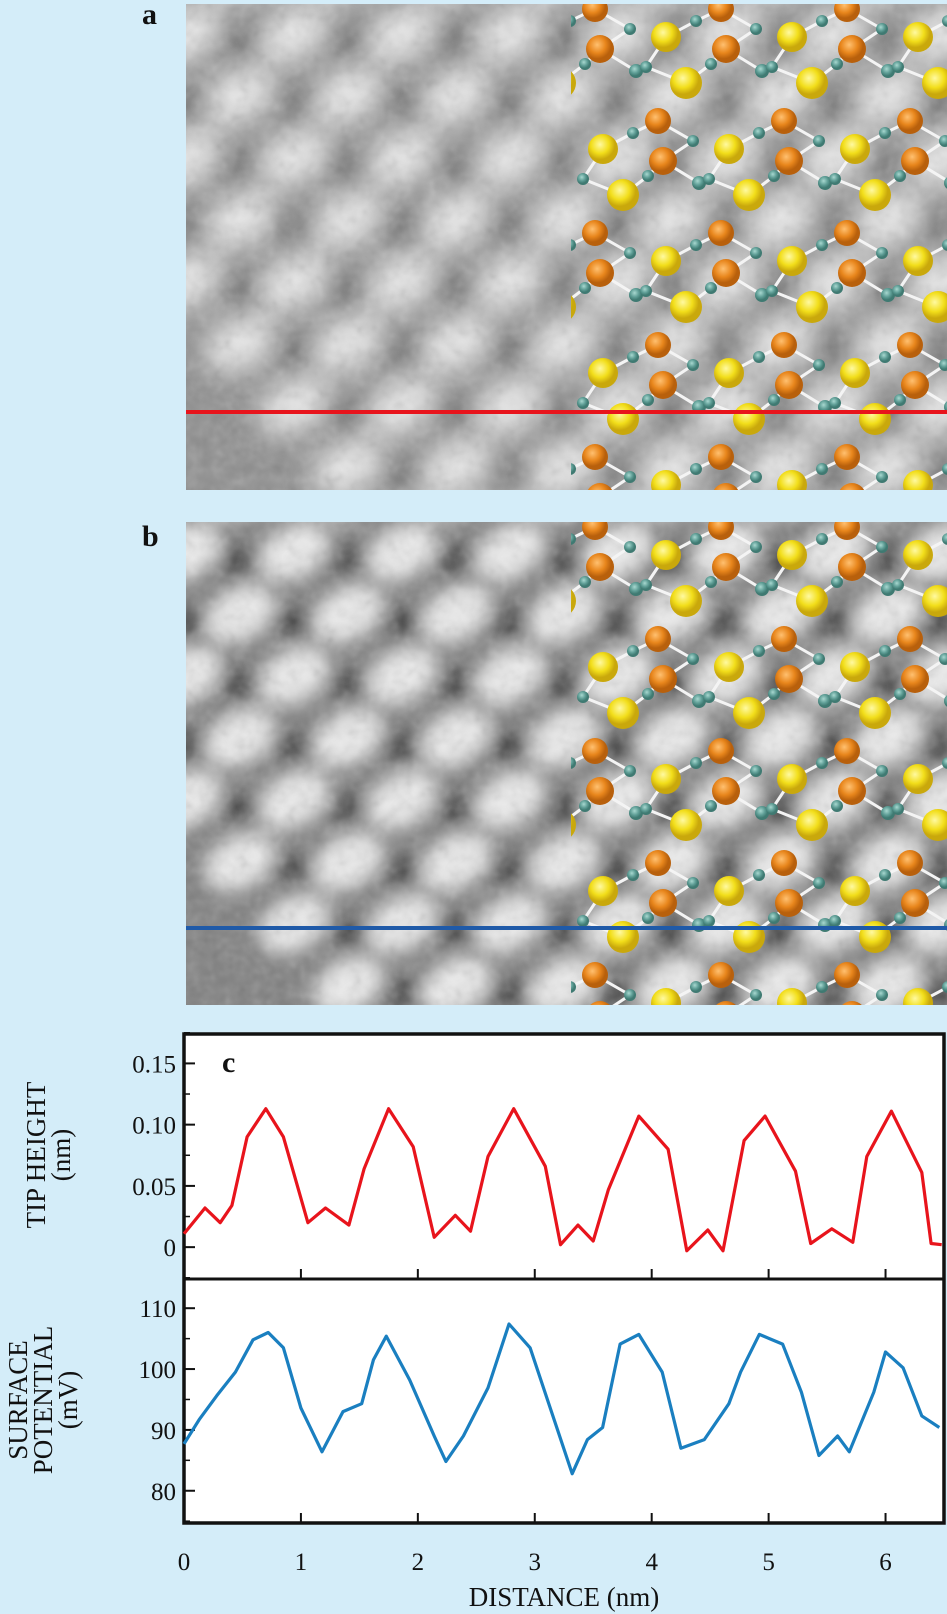 The width and height of the screenshot is (947, 1614). I want to click on y-bottom-tick-label: 80, so click(163, 1492).